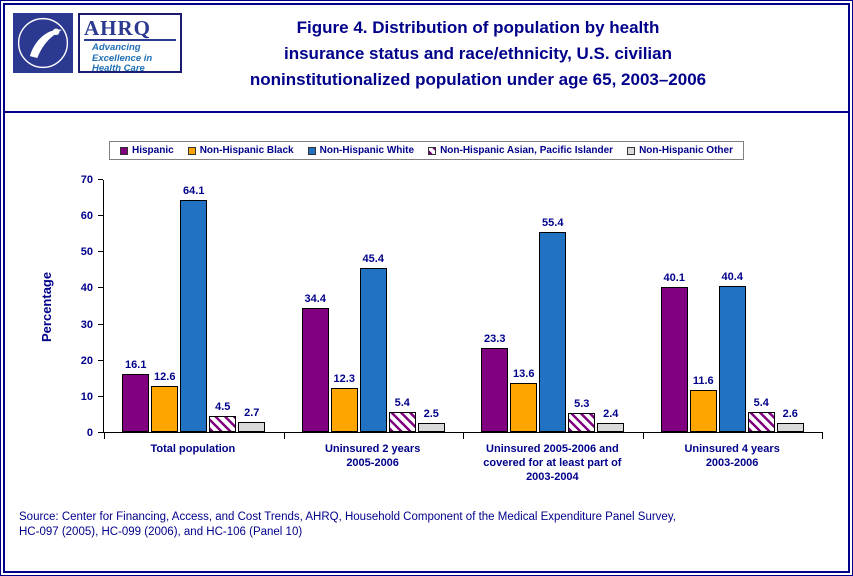  I want to click on bar-value-label: 40.1, so click(674, 278).